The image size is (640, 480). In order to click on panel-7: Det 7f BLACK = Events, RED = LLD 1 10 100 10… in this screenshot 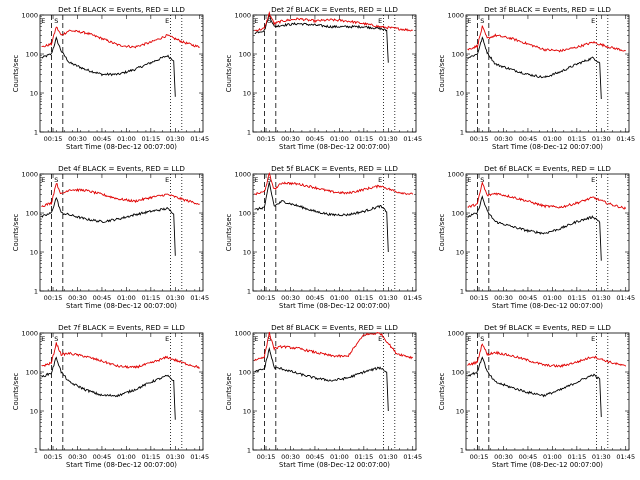, I will do `click(110, 396)`.